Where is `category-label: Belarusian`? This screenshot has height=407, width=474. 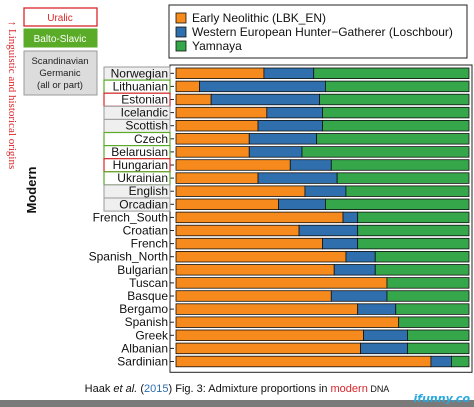
category-label: Belarusian is located at coordinates (139, 152).